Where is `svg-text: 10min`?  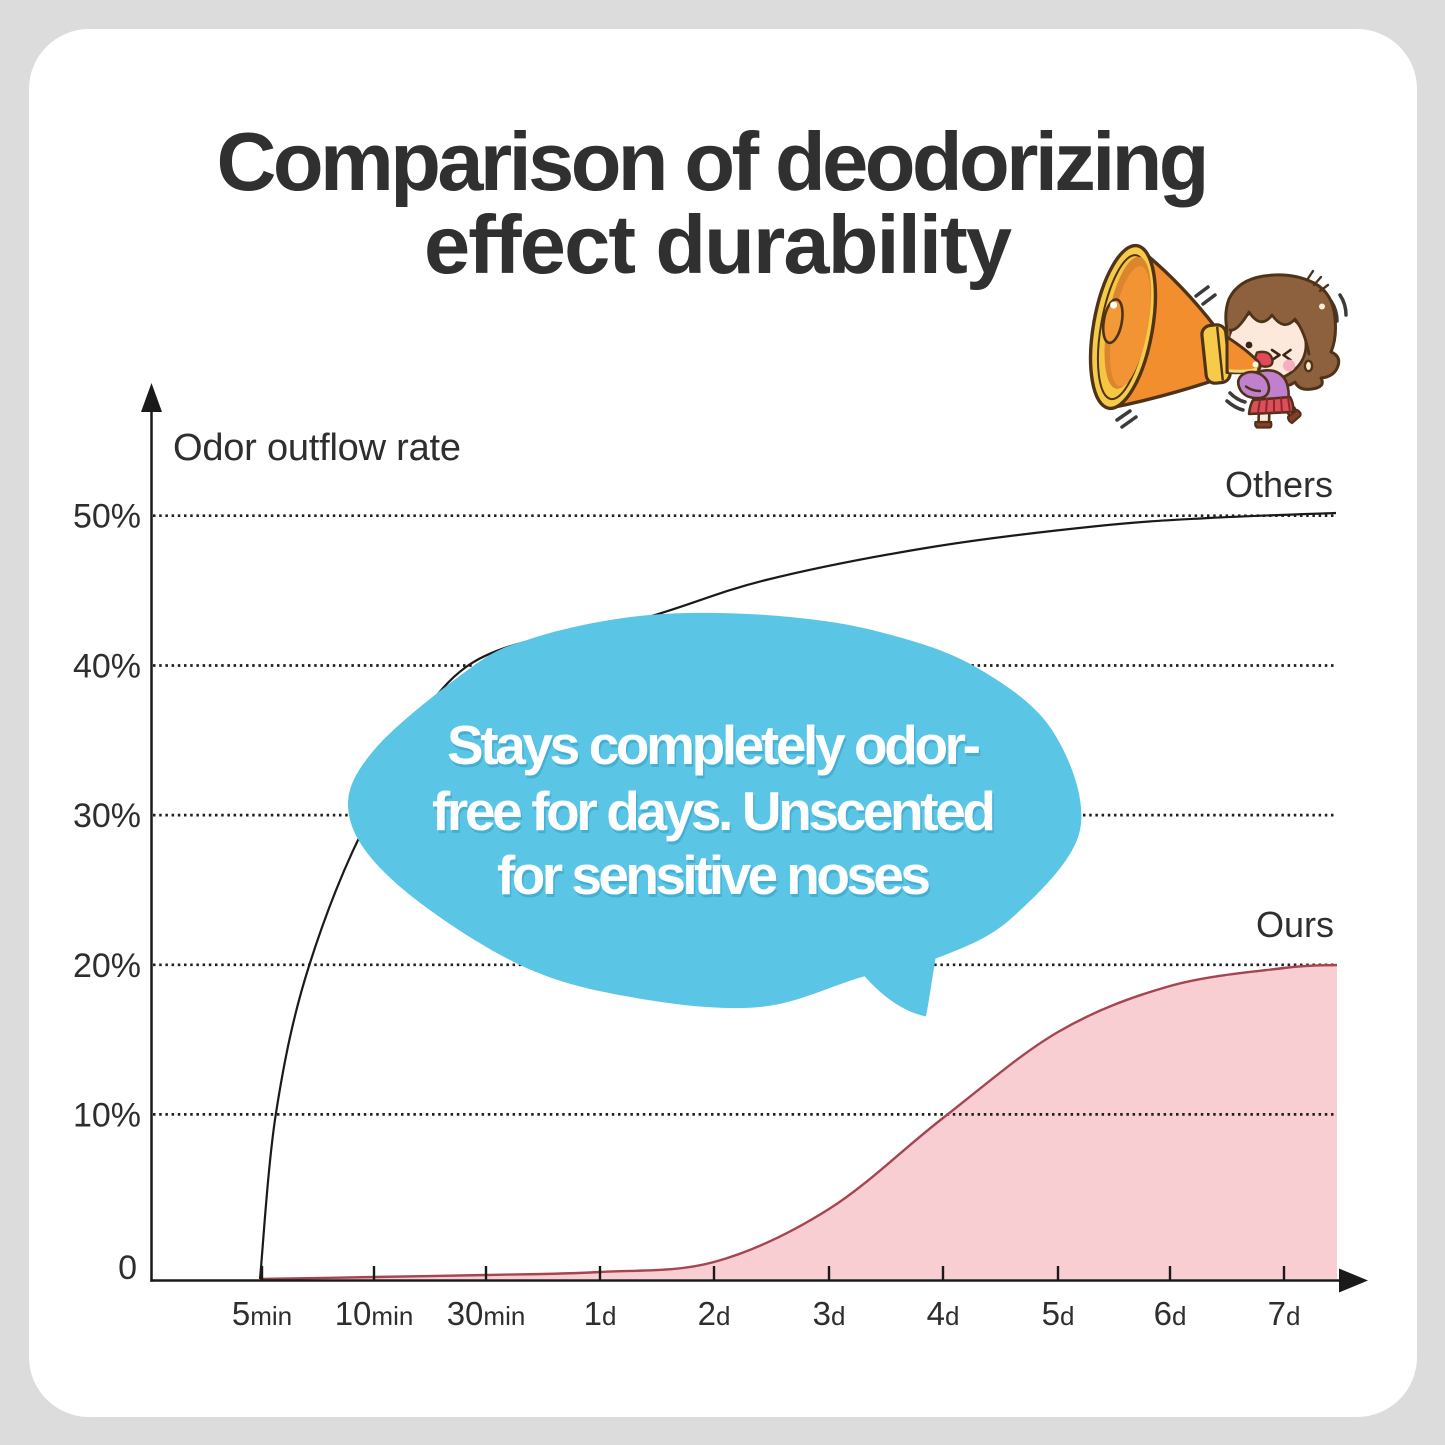
svg-text: 10min is located at coordinates (374, 1313).